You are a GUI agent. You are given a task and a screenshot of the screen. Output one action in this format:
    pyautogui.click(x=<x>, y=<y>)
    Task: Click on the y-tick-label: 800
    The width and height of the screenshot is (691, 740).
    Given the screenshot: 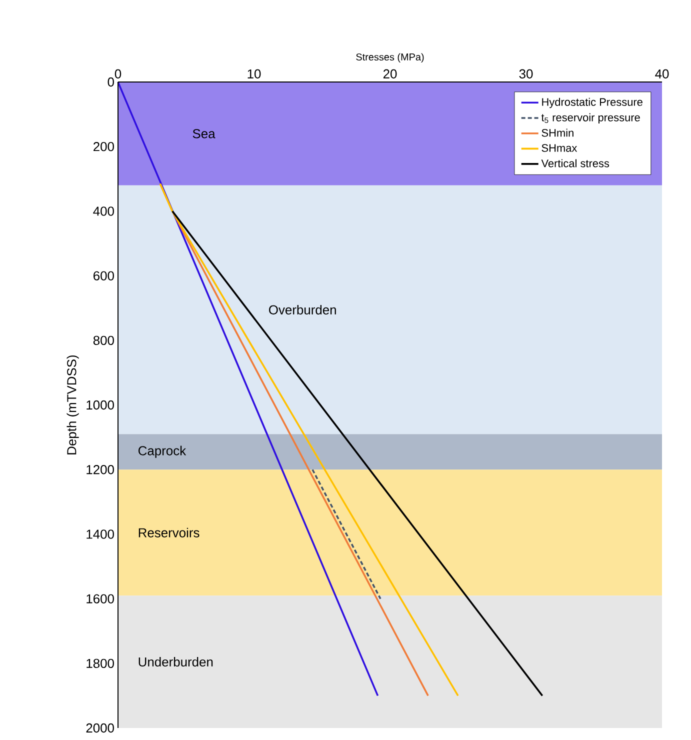 What is the action you would take?
    pyautogui.click(x=103, y=340)
    